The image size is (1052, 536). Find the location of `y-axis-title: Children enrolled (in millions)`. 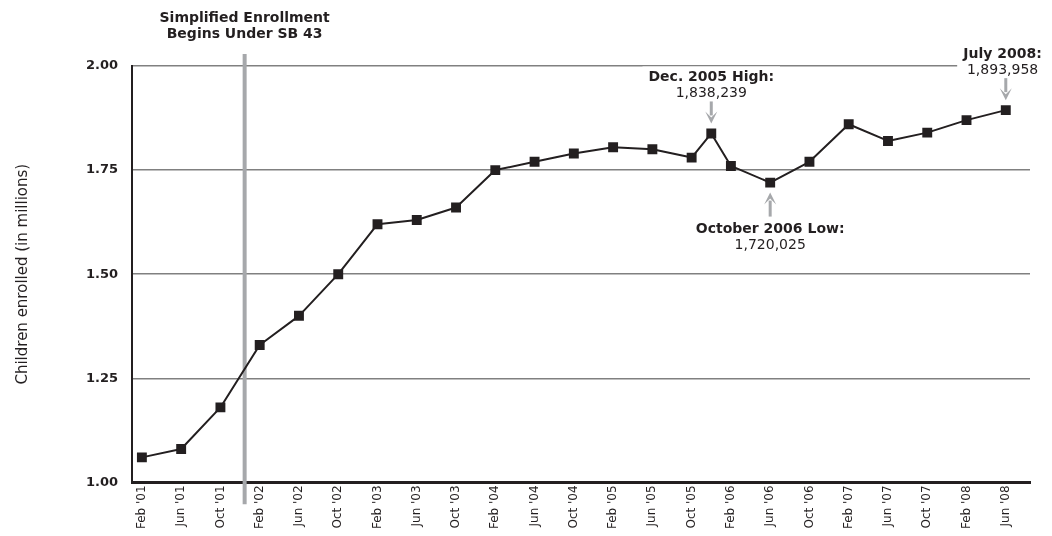

y-axis-title: Children enrolled (in millions) is located at coordinates (21, 274).